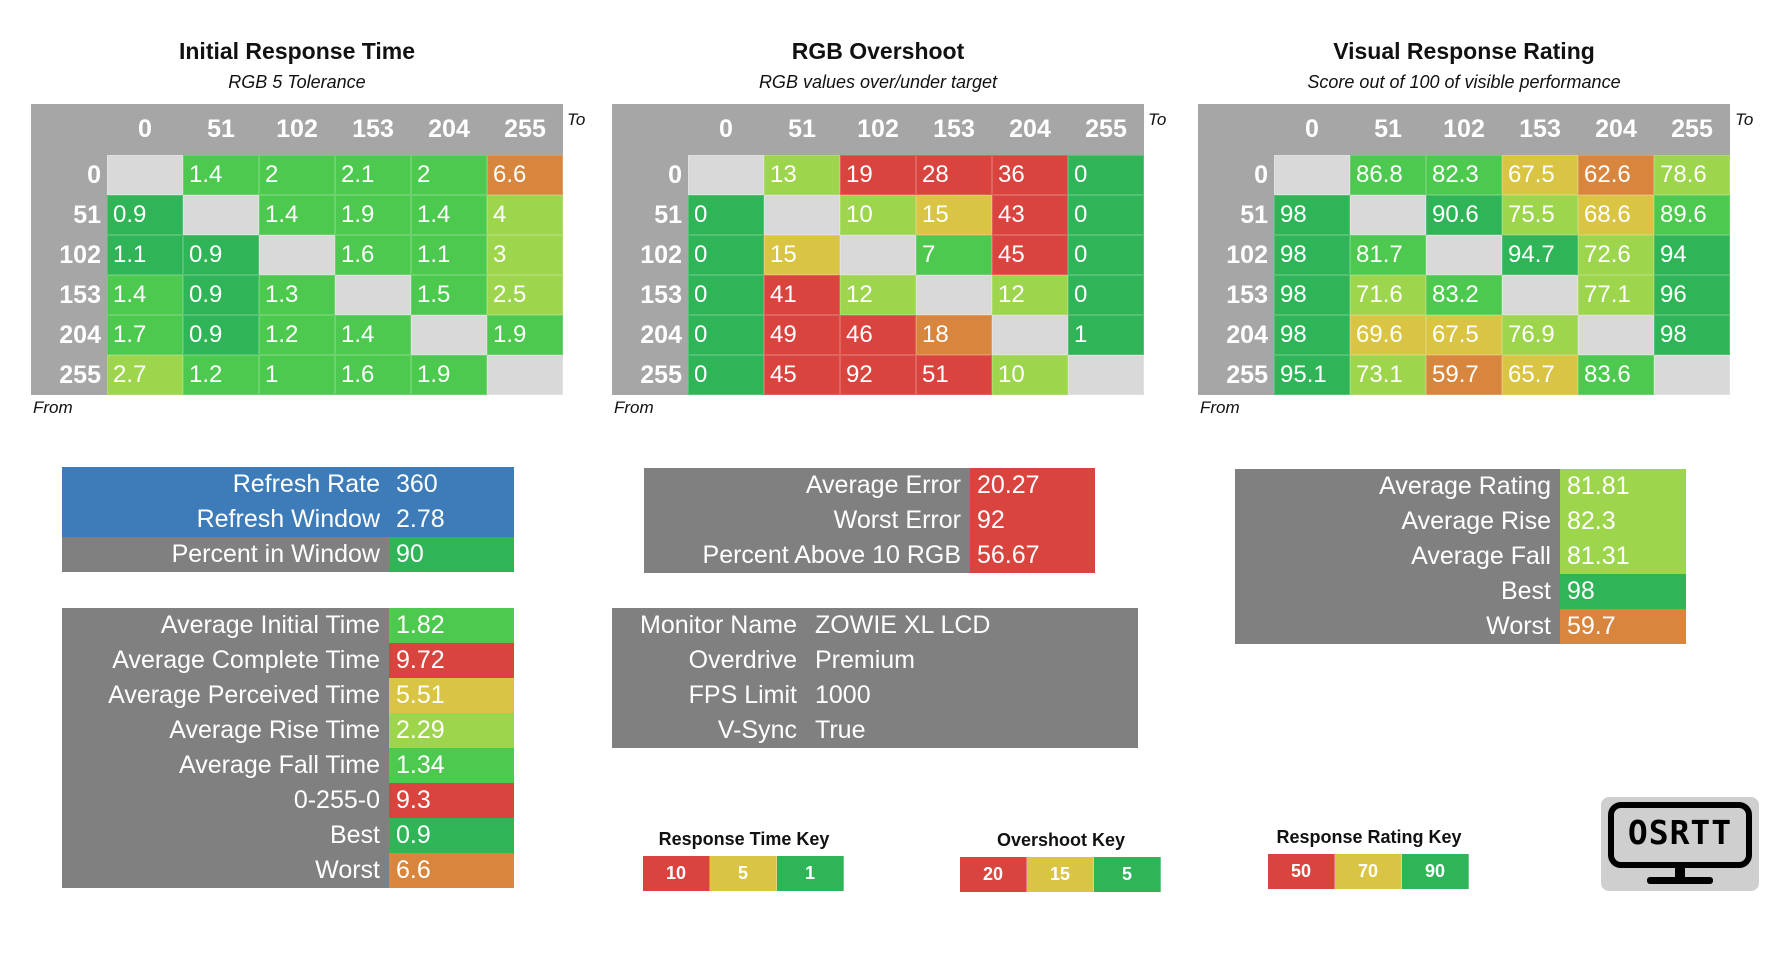 The height and width of the screenshot is (962, 1784). Describe the element at coordinates (244, 695) in the screenshot. I see `stat-label: Average Perceived Time` at that location.